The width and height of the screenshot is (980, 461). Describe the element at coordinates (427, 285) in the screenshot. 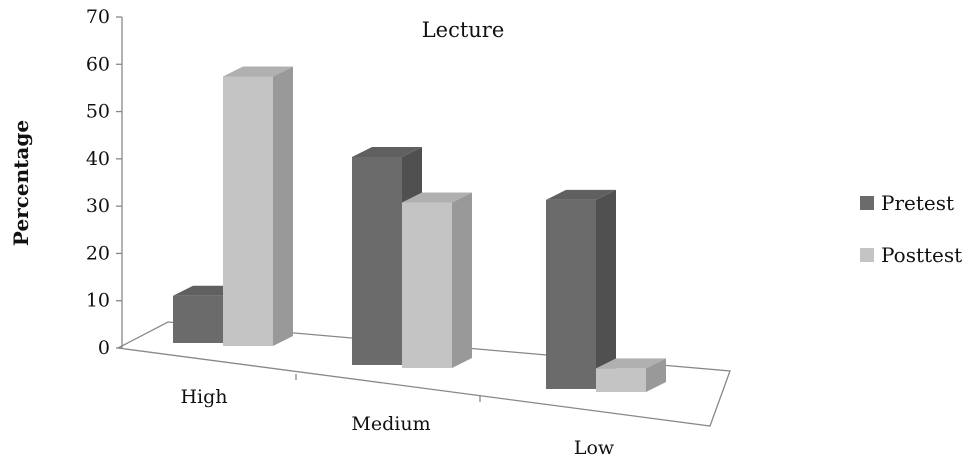

I see `bar-posttest-medium` at that location.